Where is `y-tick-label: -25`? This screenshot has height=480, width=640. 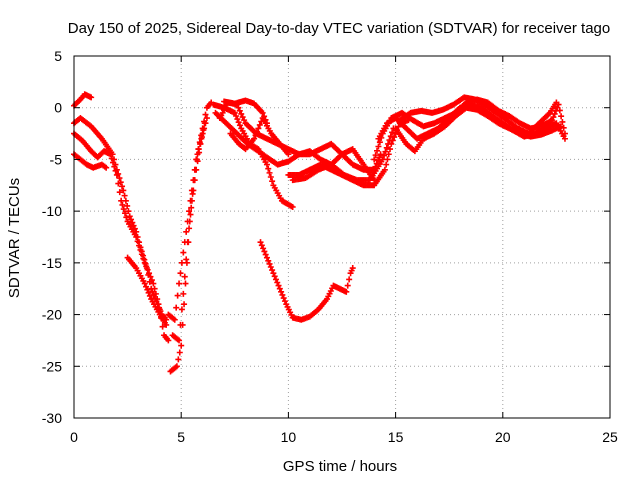 y-tick-label: -25 is located at coordinates (52, 366).